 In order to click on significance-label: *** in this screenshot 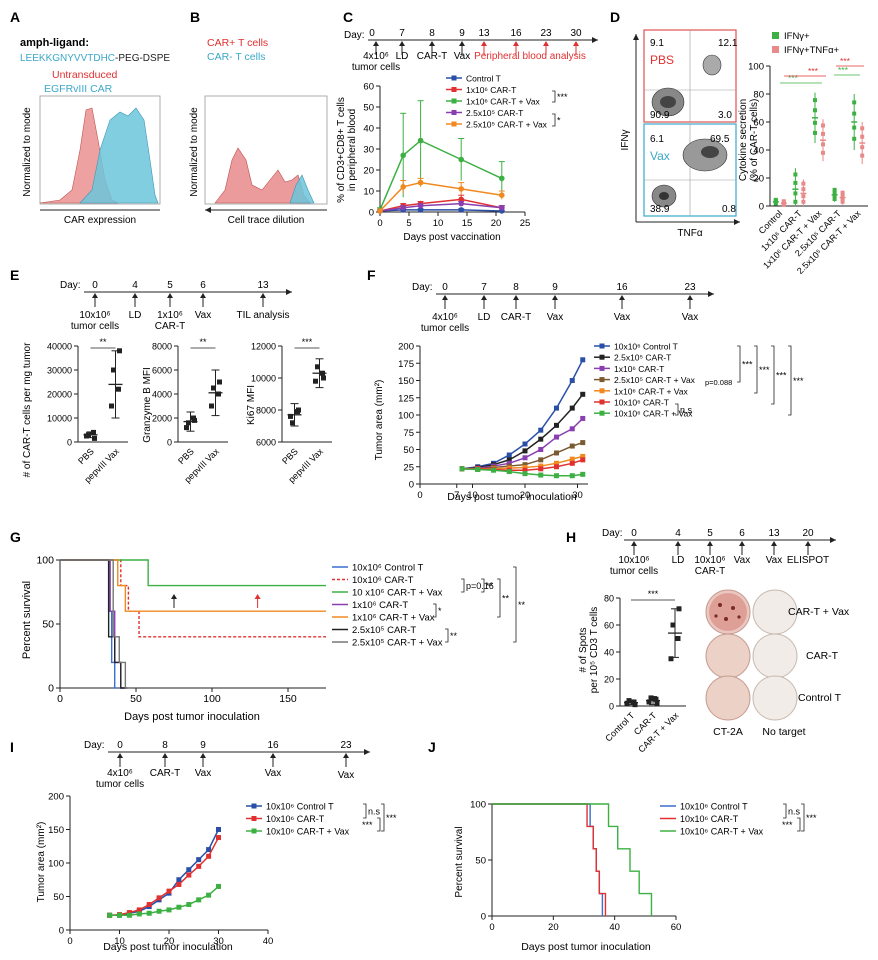, I will do `click(367, 825)`.